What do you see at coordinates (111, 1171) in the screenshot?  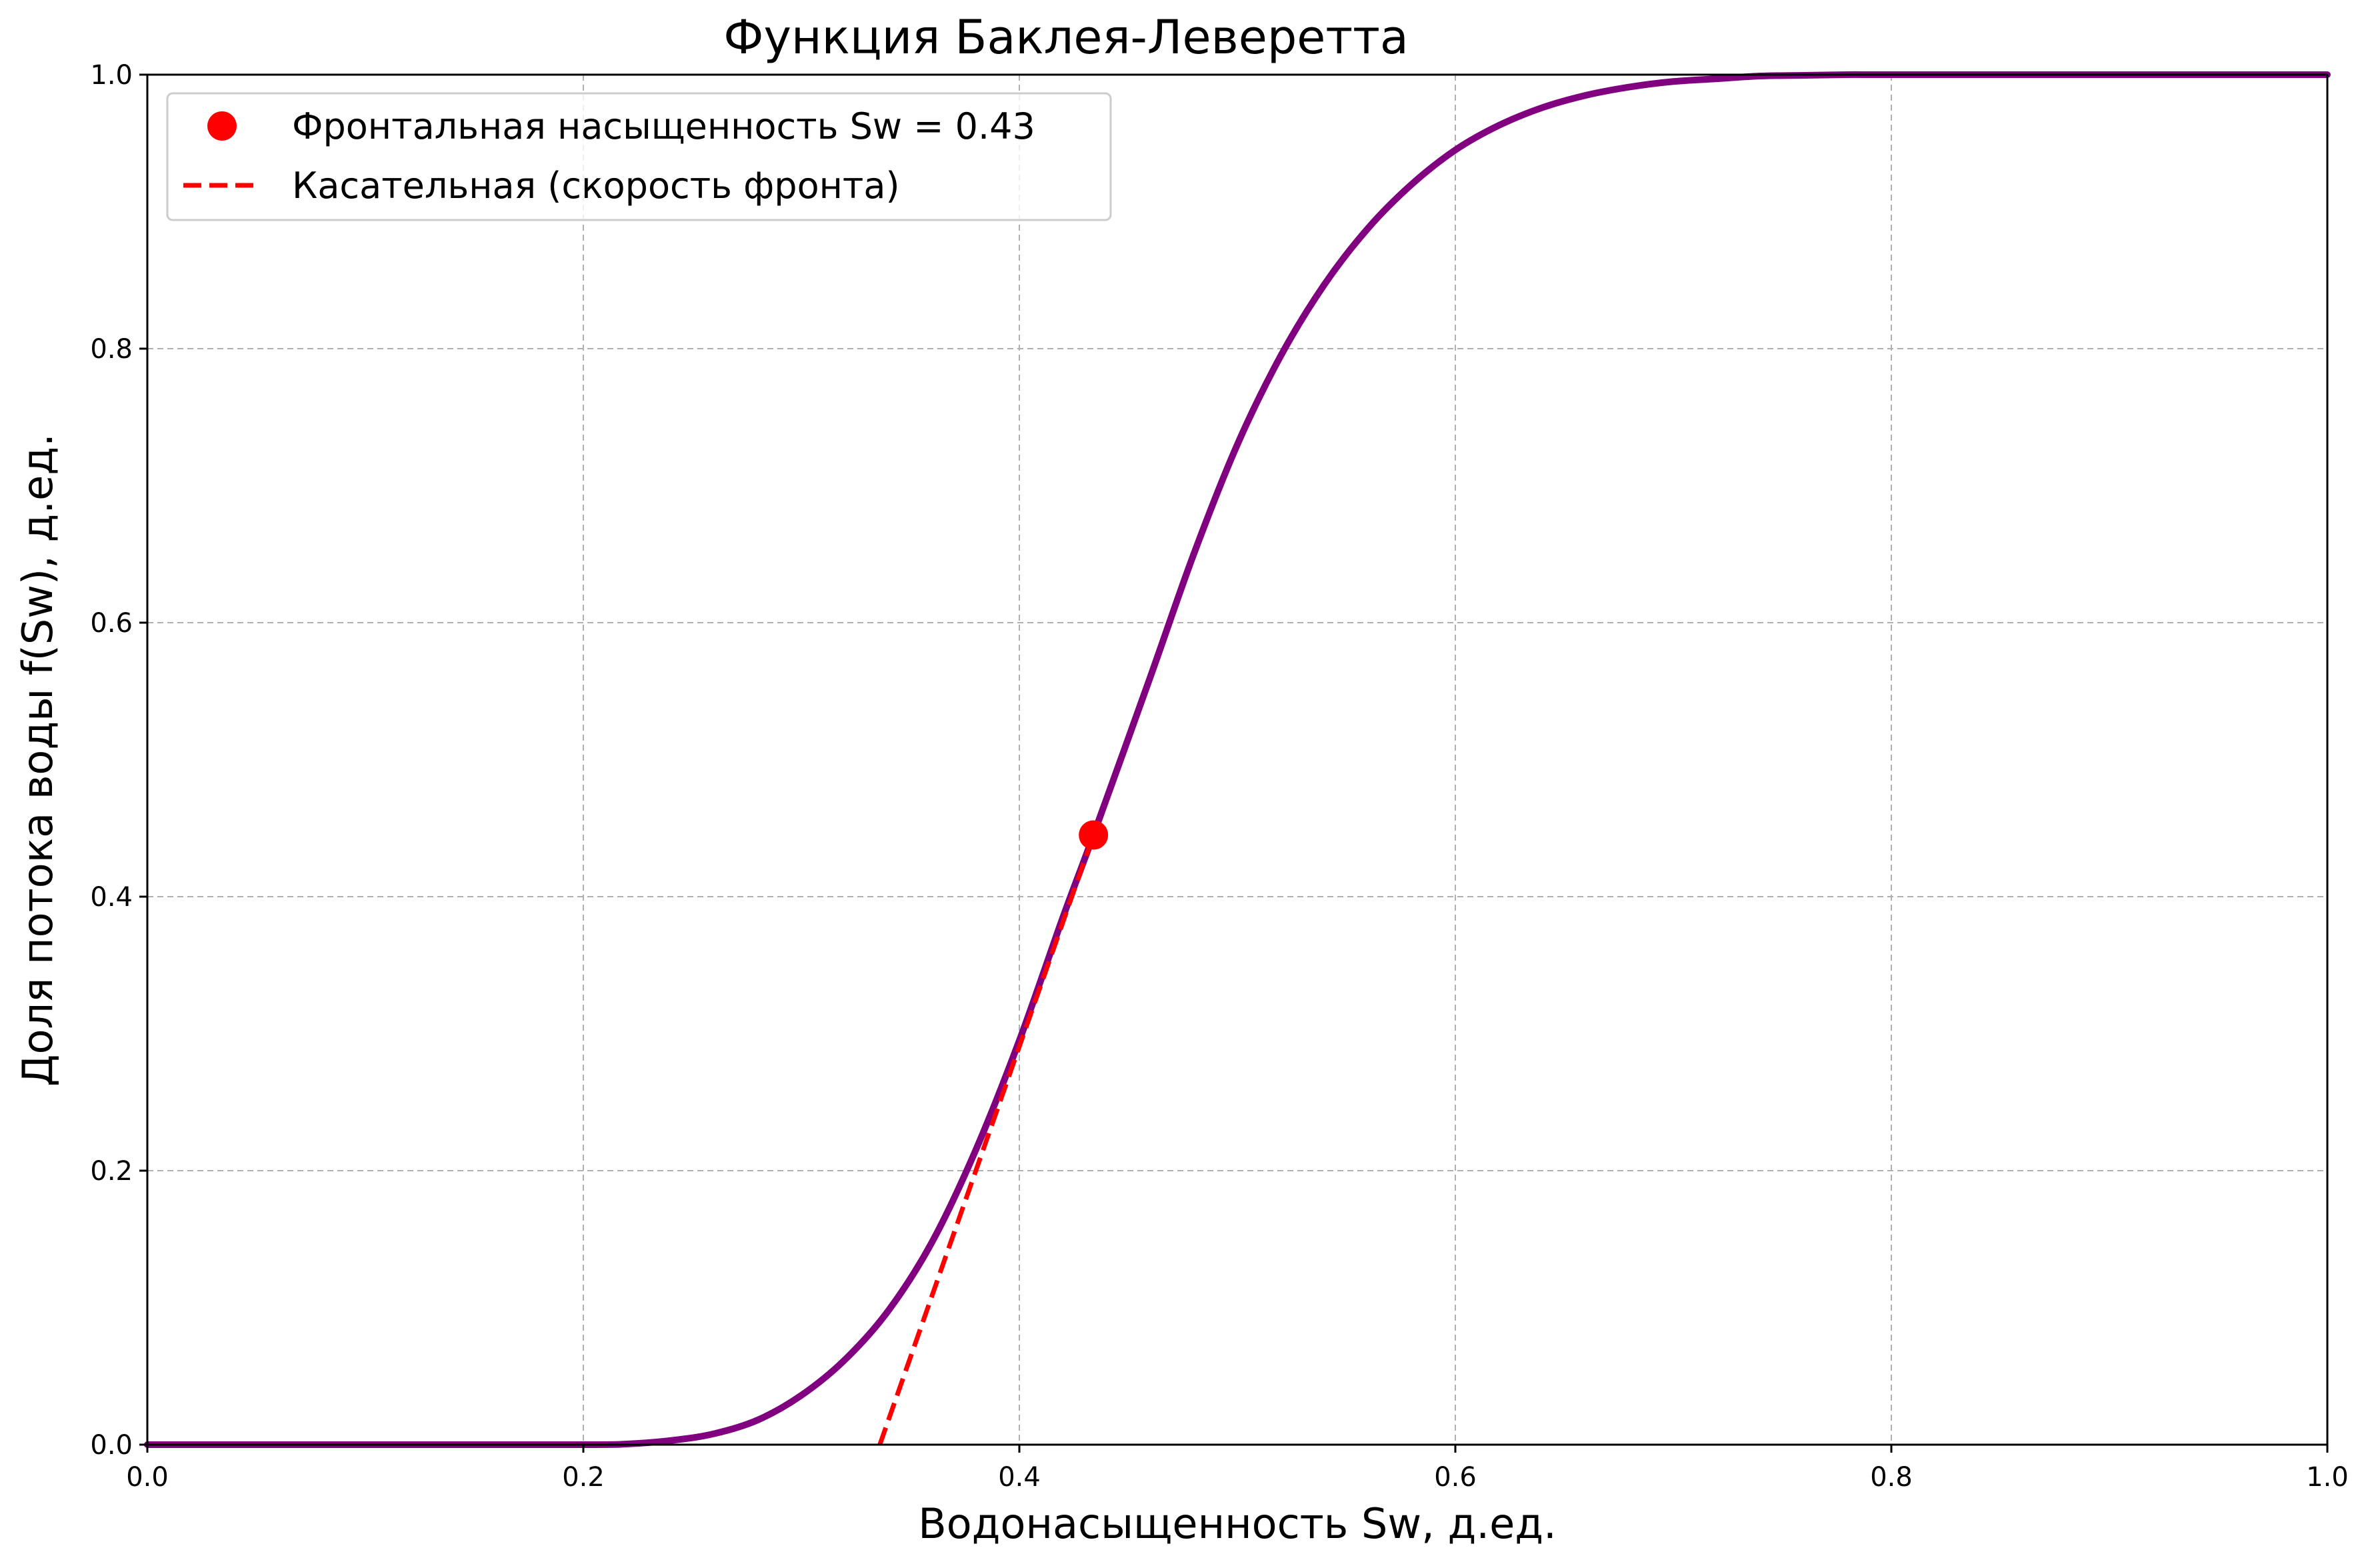 I see `y-tick-label: 0.2` at bounding box center [111, 1171].